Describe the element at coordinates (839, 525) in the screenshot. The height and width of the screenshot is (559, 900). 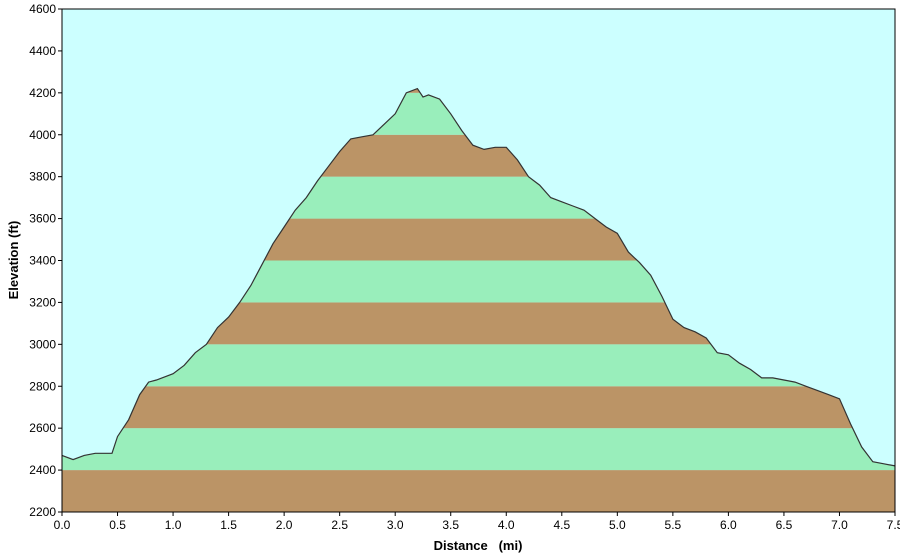
I see `x-tick-label: 7.0` at that location.